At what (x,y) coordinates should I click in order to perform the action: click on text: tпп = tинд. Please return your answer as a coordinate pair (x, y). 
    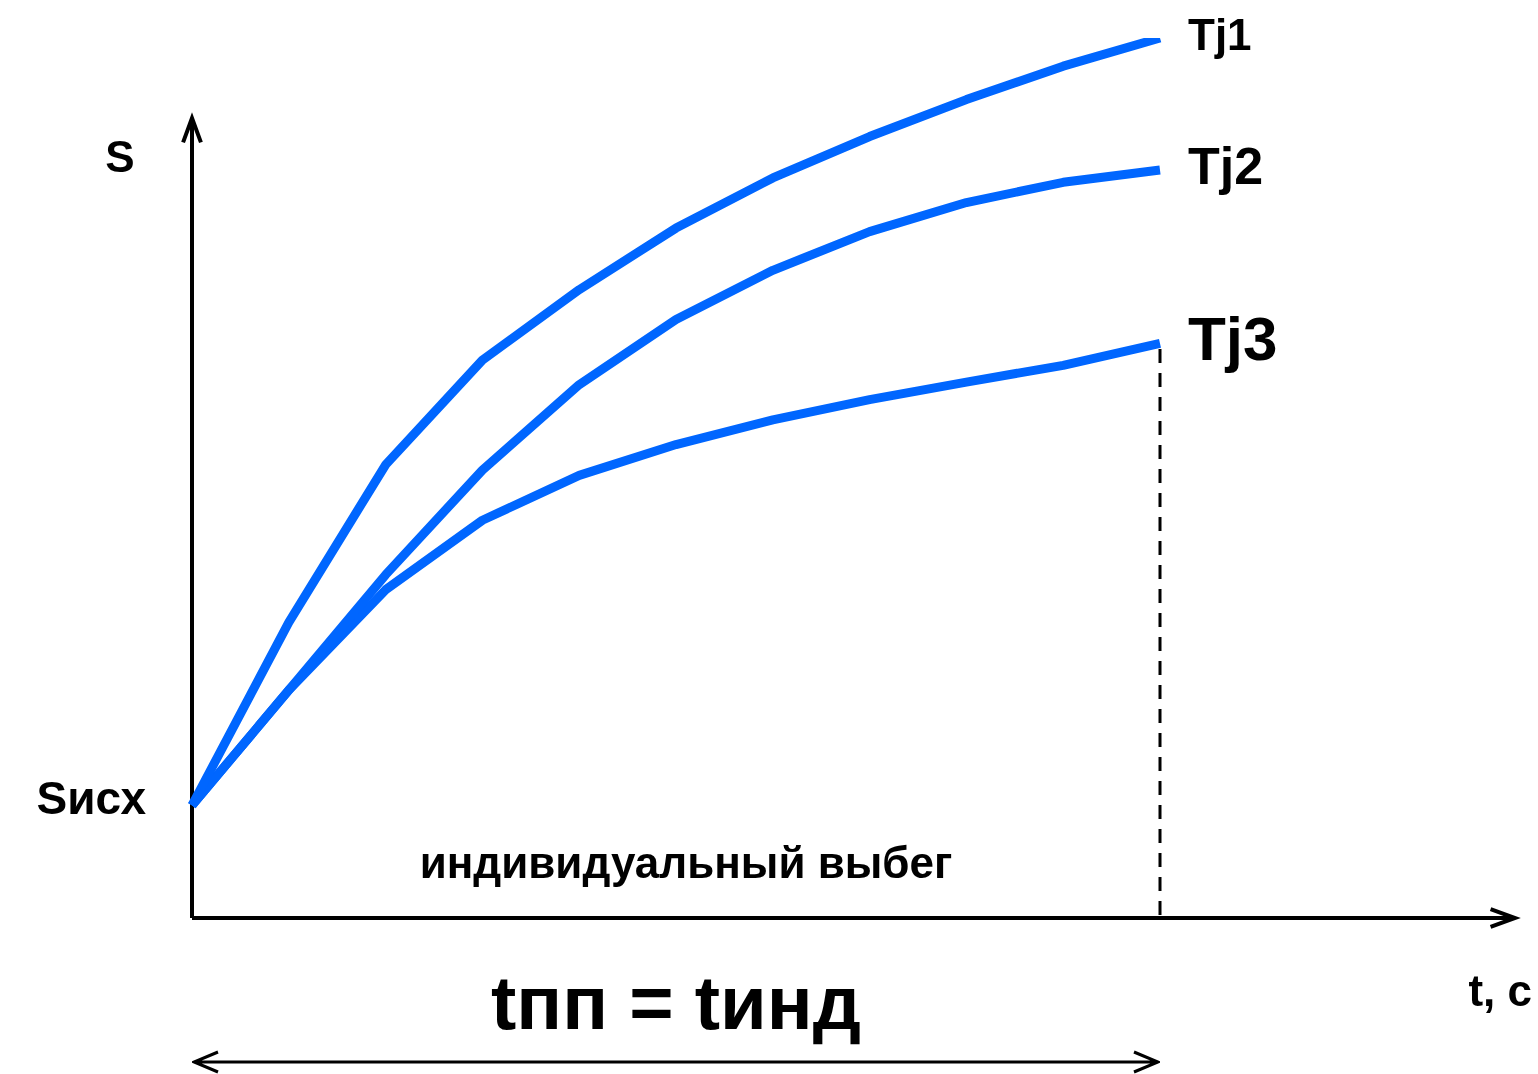
    Looking at the image, I should click on (676, 1002).